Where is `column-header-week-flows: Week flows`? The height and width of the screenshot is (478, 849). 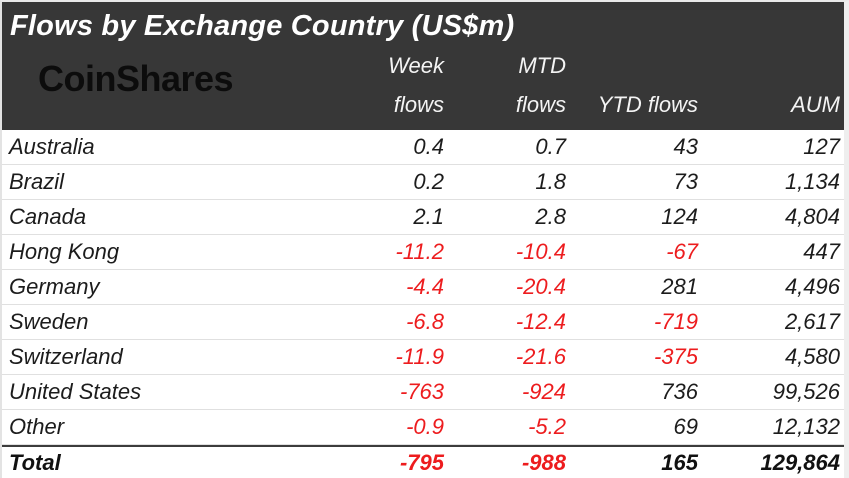 column-header-week-flows: Week flows is located at coordinates (382, 85).